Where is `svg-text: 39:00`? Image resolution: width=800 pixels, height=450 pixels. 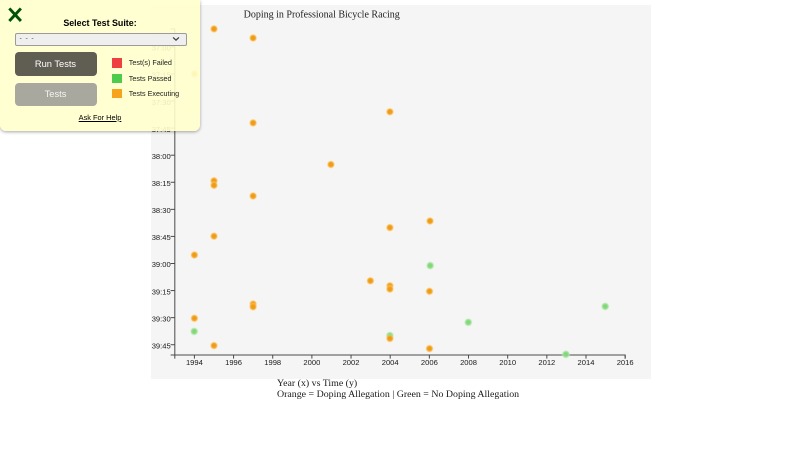
svg-text: 39:00 is located at coordinates (161, 264).